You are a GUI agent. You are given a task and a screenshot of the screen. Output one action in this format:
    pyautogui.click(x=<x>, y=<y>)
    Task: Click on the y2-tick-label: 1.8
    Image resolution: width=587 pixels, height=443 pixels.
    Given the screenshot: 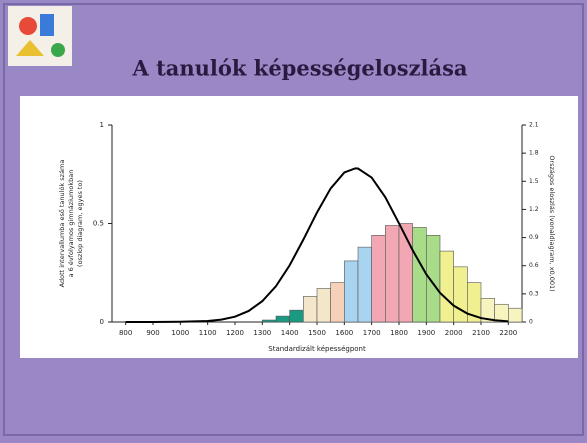 What is the action you would take?
    pyautogui.click(x=534, y=153)
    